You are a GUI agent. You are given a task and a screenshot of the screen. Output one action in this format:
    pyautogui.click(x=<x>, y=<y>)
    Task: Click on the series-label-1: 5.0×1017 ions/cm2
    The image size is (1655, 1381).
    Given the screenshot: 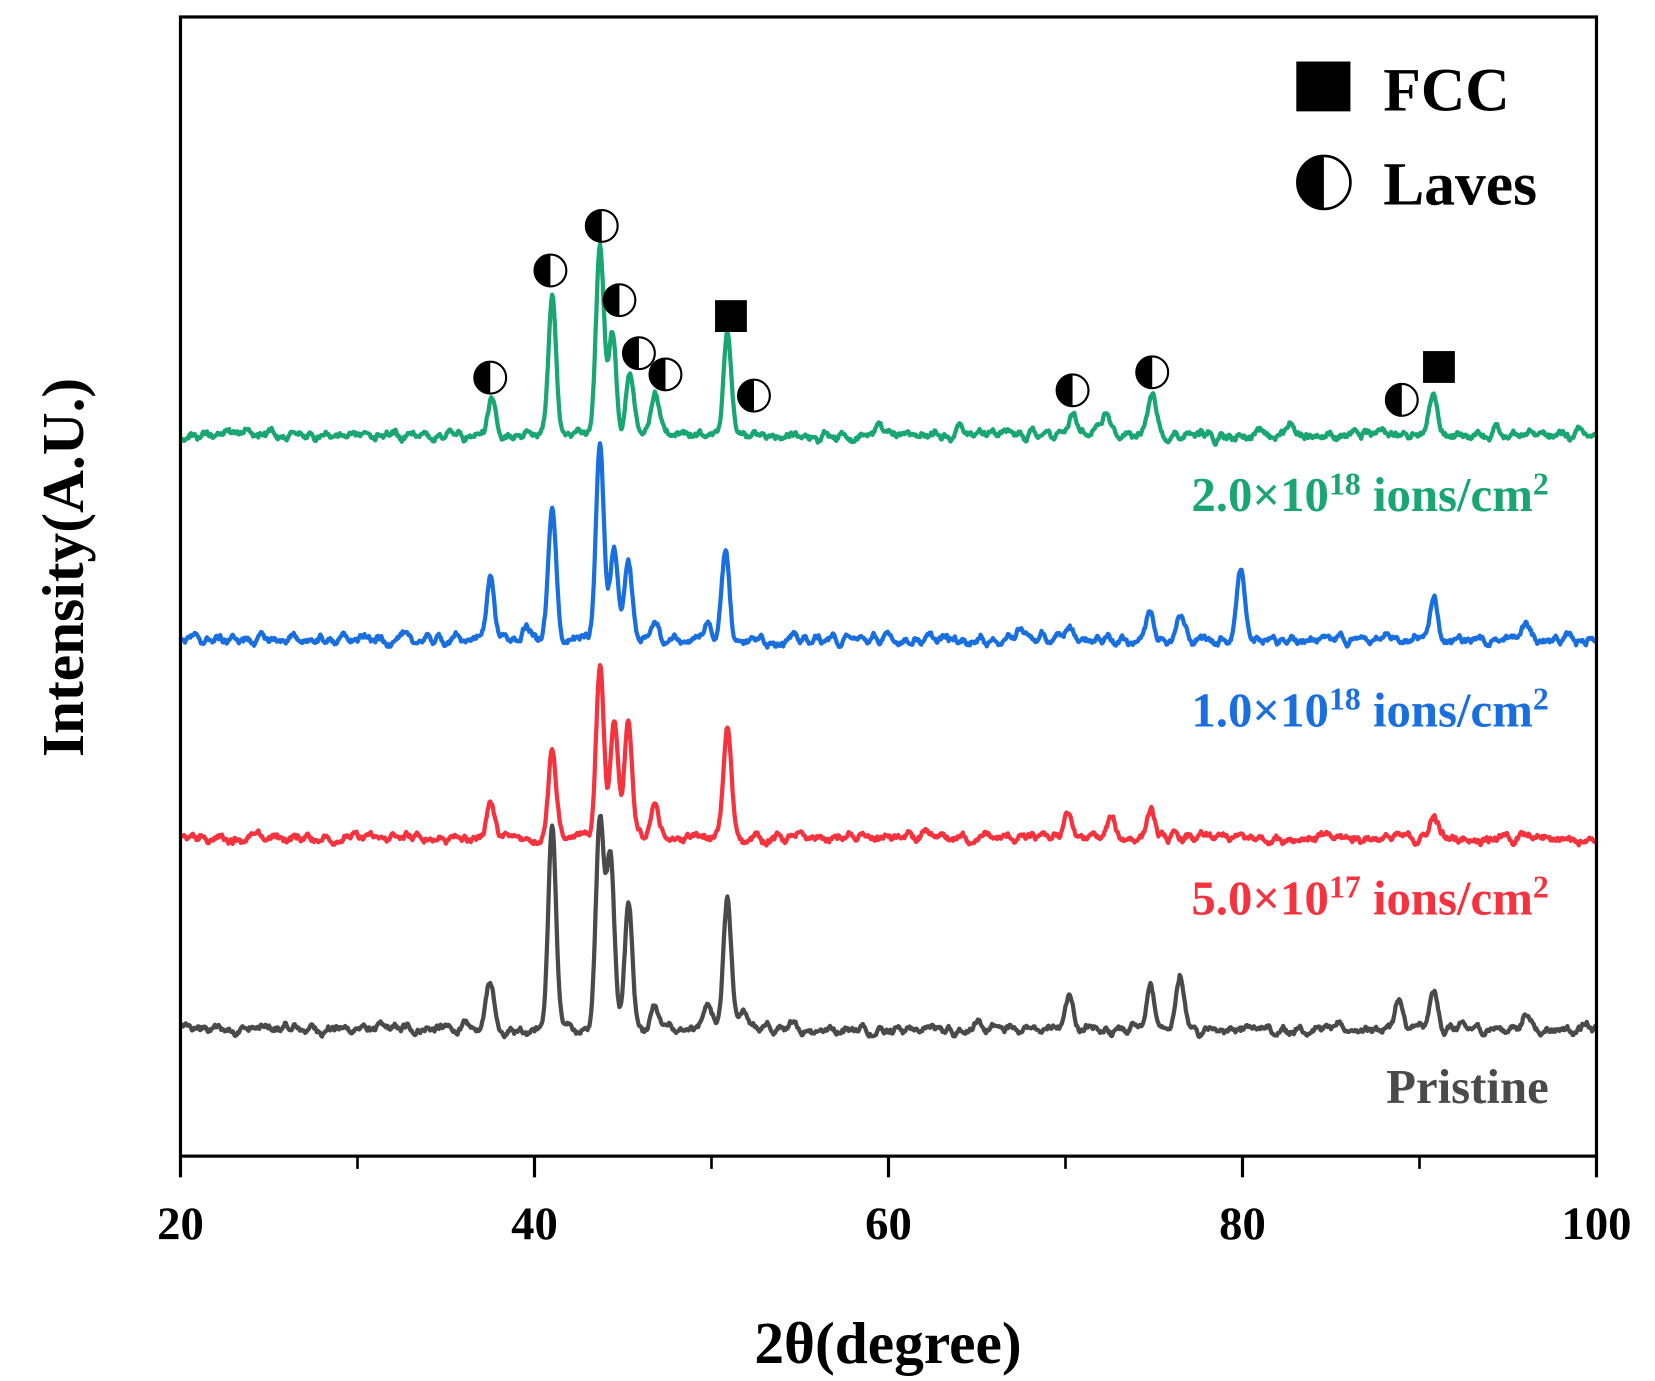 What is the action you would take?
    pyautogui.click(x=1369, y=897)
    